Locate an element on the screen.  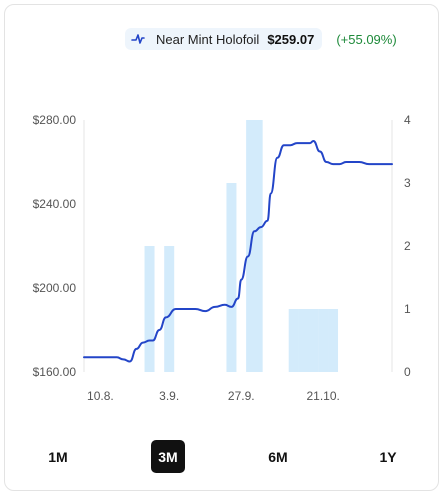
y-right-tick-label: 0 is located at coordinates (407, 372).